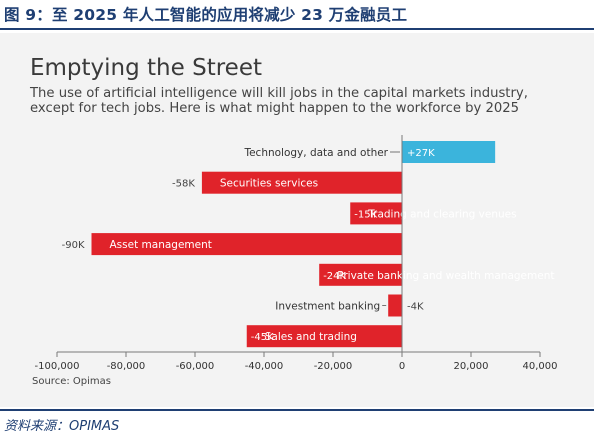 This screenshot has height=438, width=594. What do you see at coordinates (315, 153) in the screenshot?
I see `category-label: Technology, data and other` at bounding box center [315, 153].